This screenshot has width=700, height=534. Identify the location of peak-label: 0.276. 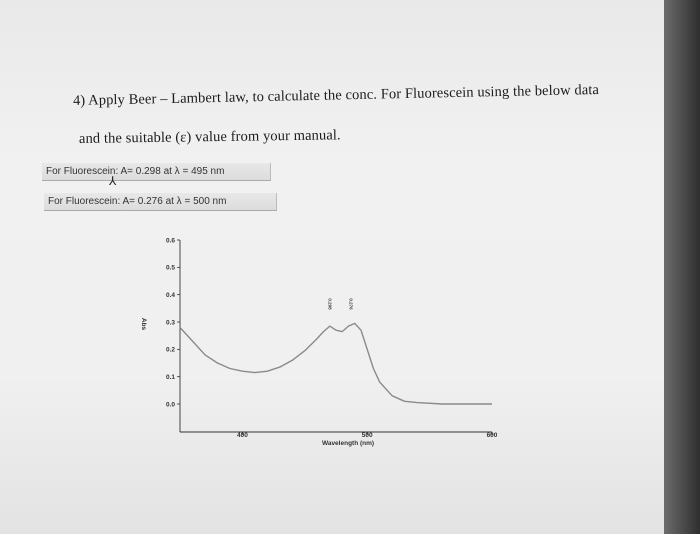
(351, 304).